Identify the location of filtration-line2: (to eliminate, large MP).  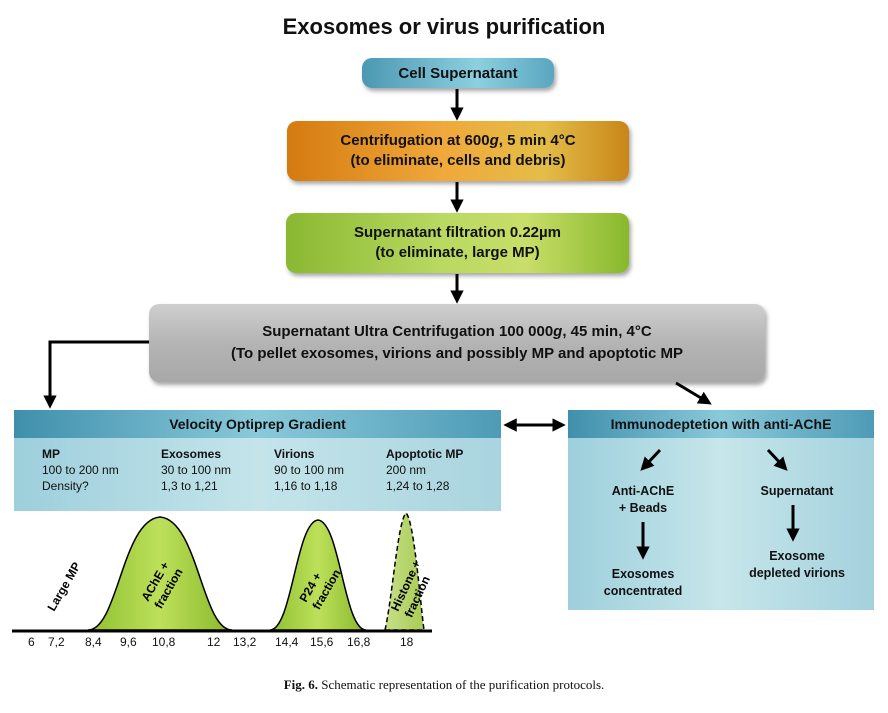
(457, 252).